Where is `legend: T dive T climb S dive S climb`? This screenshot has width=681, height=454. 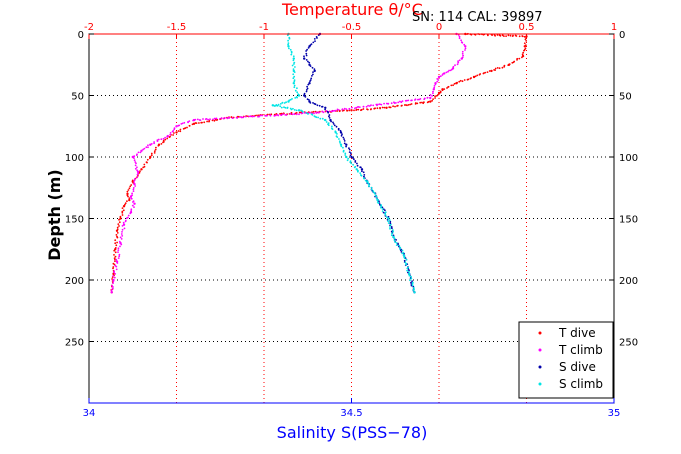 legend: T dive T climb S dive S climb is located at coordinates (566, 360).